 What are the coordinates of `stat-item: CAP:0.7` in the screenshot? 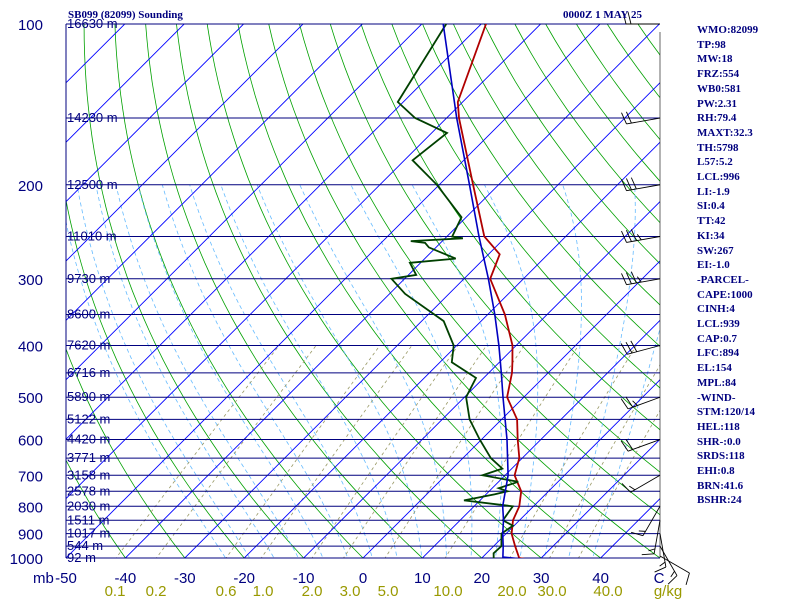 It's located at (717, 338).